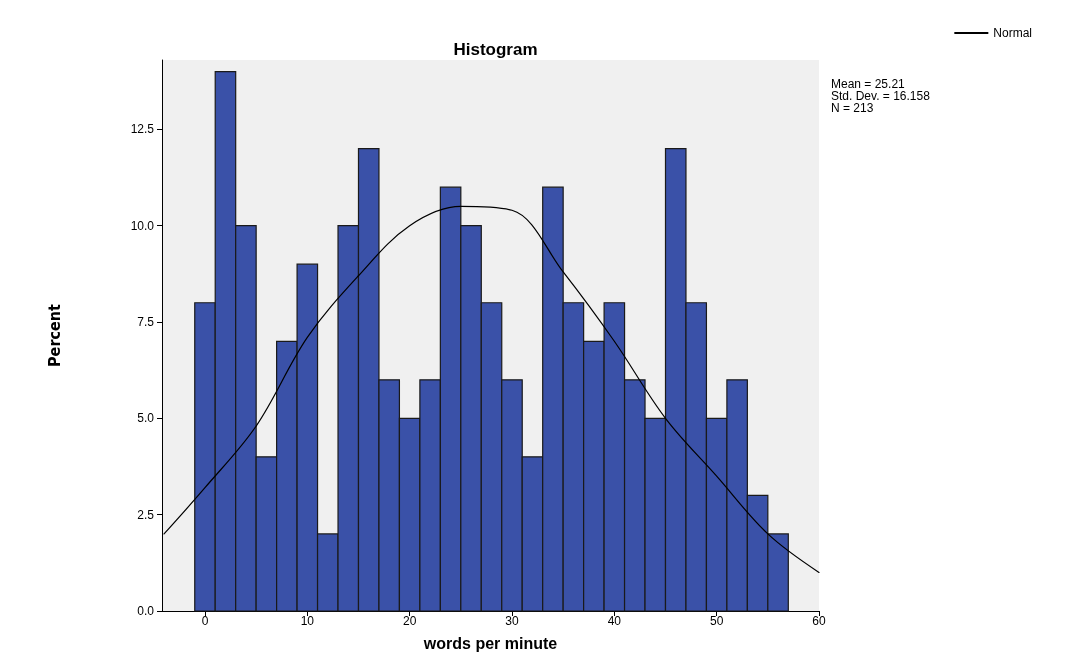 The height and width of the screenshot is (656, 1077). What do you see at coordinates (146, 514) in the screenshot?
I see `y-tick-label: 2.5` at bounding box center [146, 514].